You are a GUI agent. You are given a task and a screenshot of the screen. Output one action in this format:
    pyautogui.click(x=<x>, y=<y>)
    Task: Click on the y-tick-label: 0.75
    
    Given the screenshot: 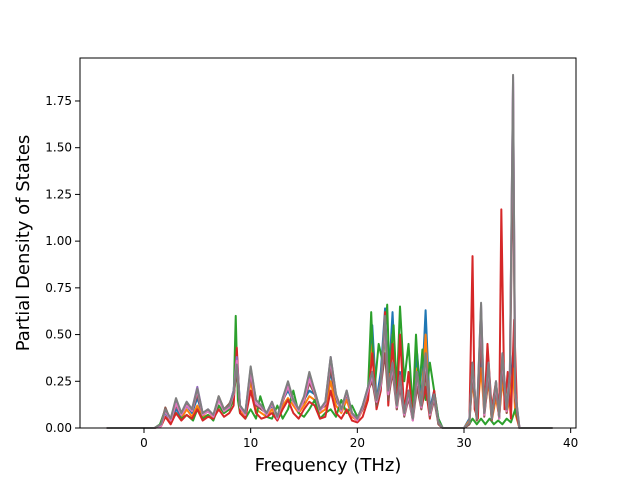 What is the action you would take?
    pyautogui.click(x=58, y=288)
    